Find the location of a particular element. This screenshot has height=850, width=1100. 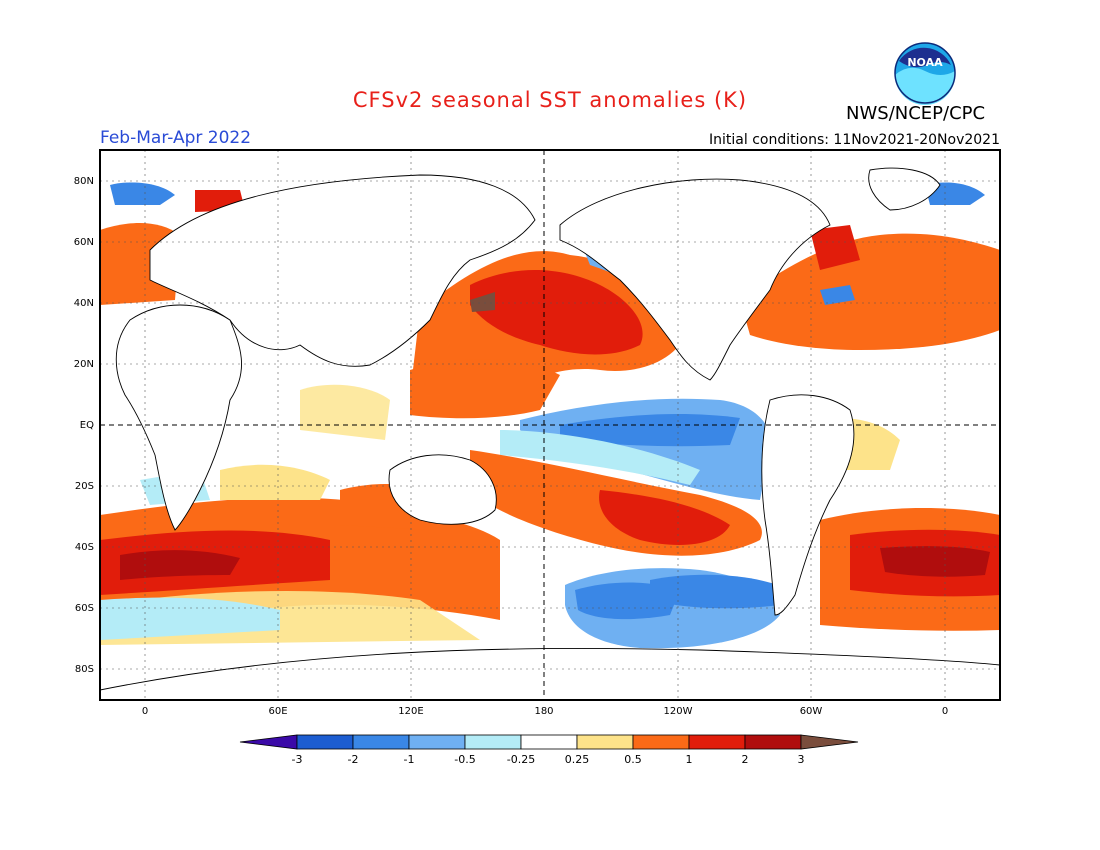

lon-label: 120E is located at coordinates (410, 711).